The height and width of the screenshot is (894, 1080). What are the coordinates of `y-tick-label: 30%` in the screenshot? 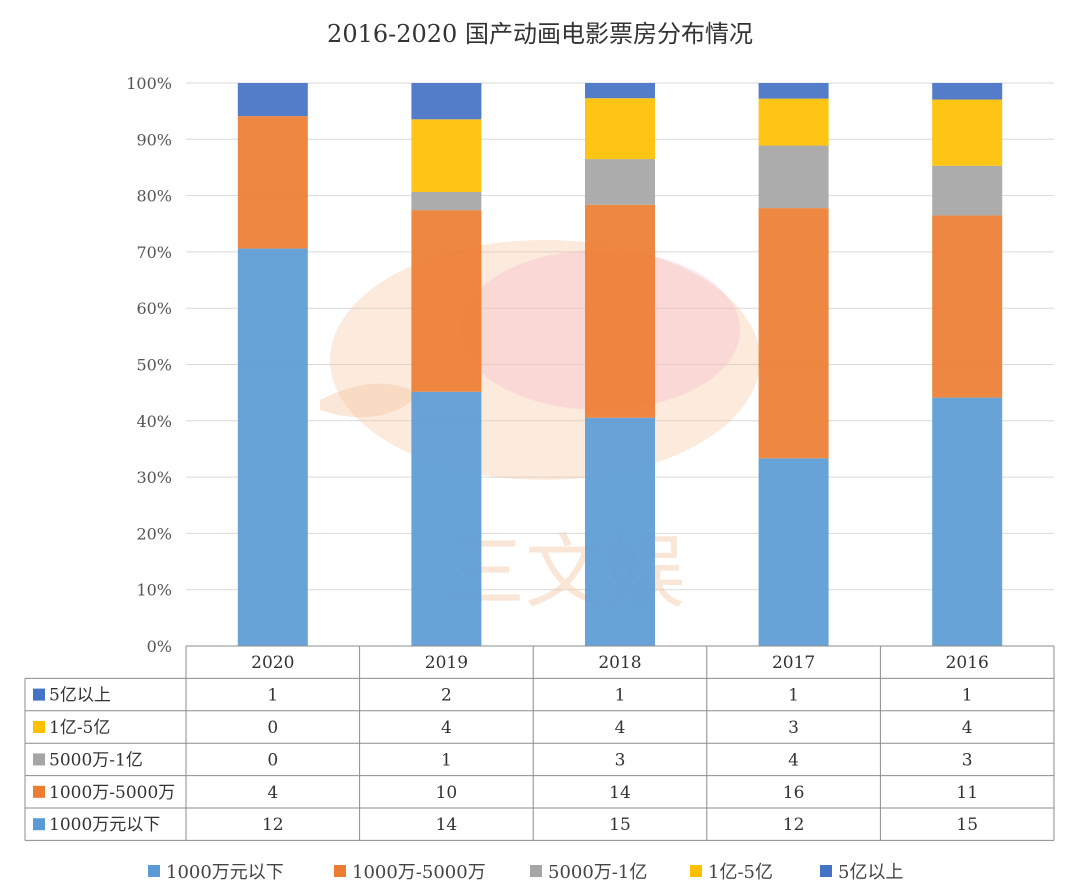 It's located at (154, 477).